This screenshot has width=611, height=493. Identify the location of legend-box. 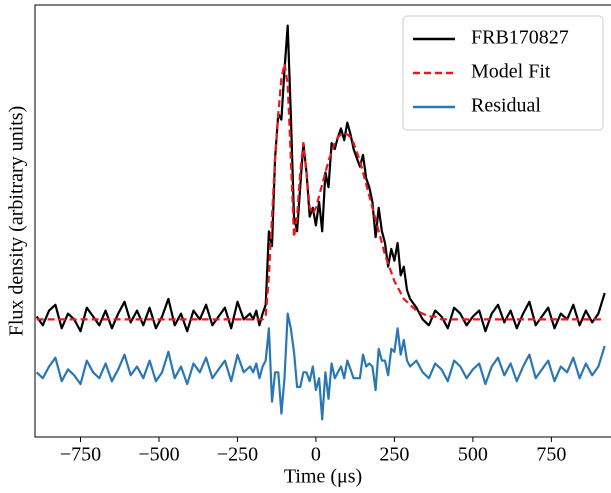
(503, 73).